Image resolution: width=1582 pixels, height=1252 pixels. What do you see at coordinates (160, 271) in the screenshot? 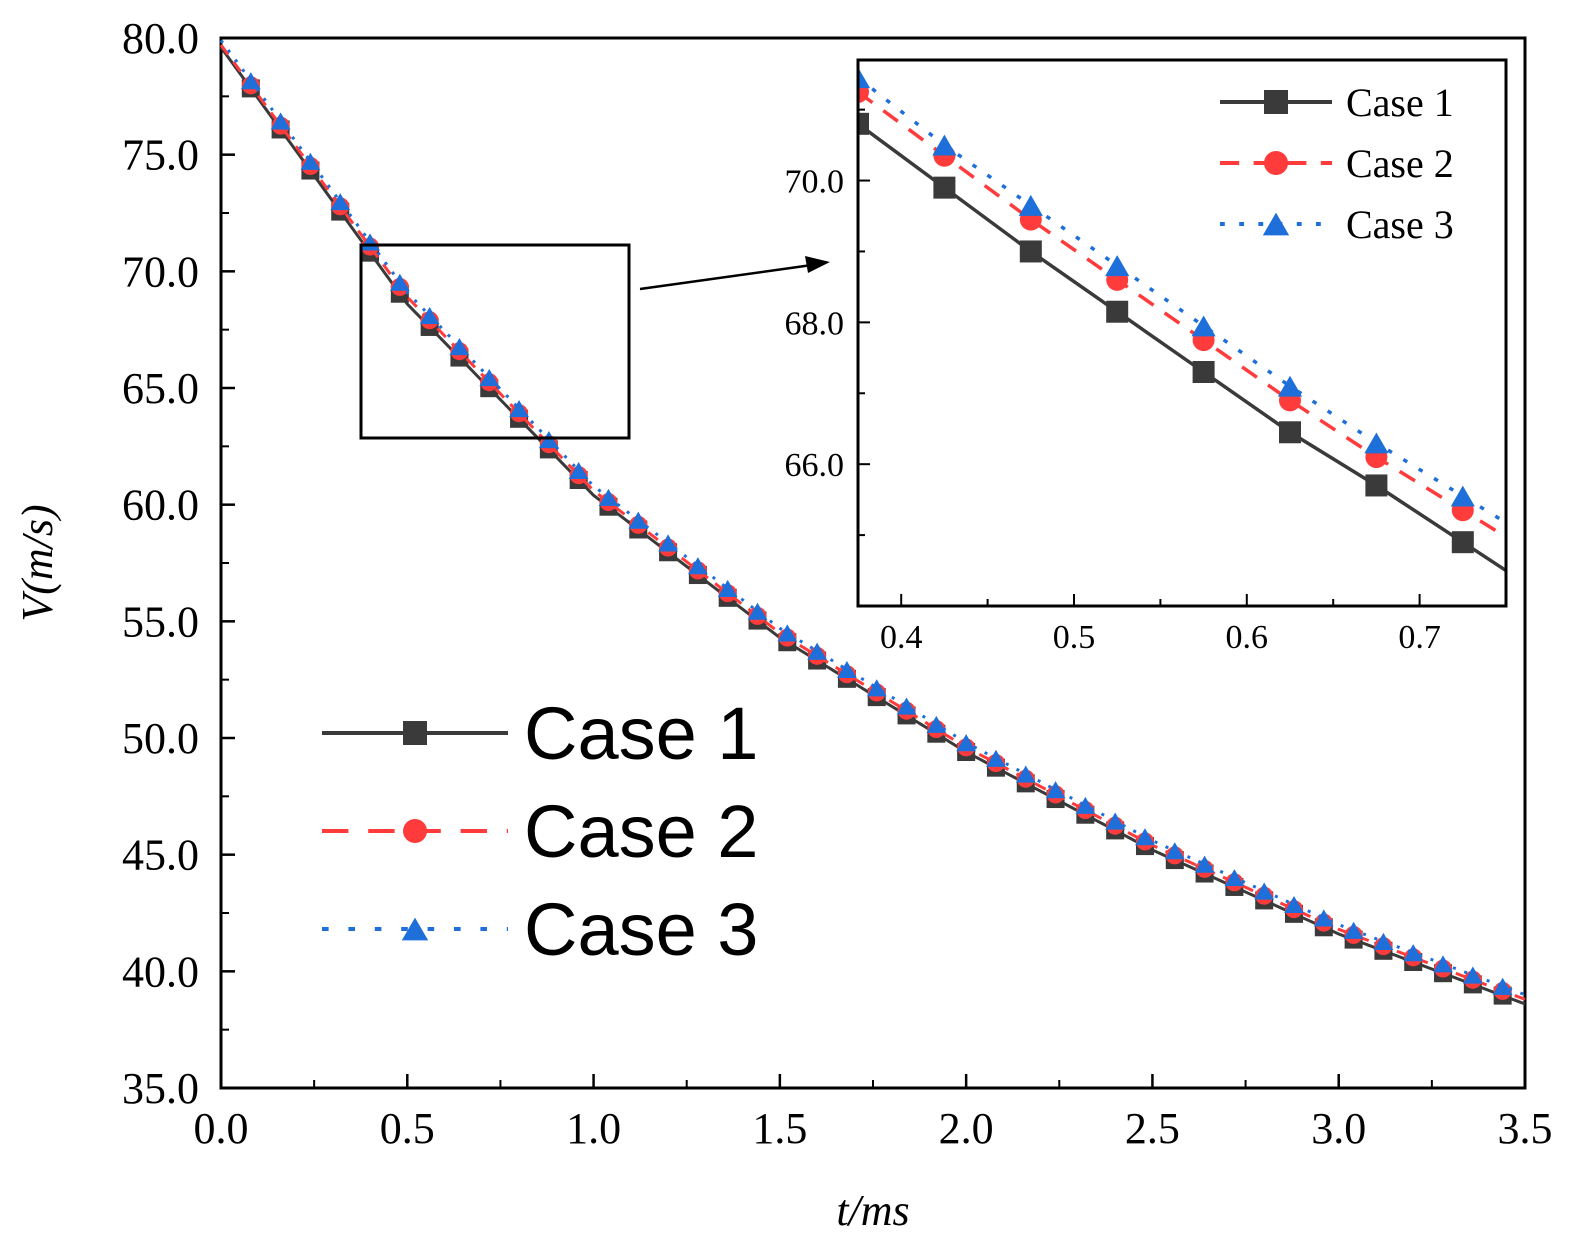
I see `y-tick-label: 70.0` at bounding box center [160, 271].